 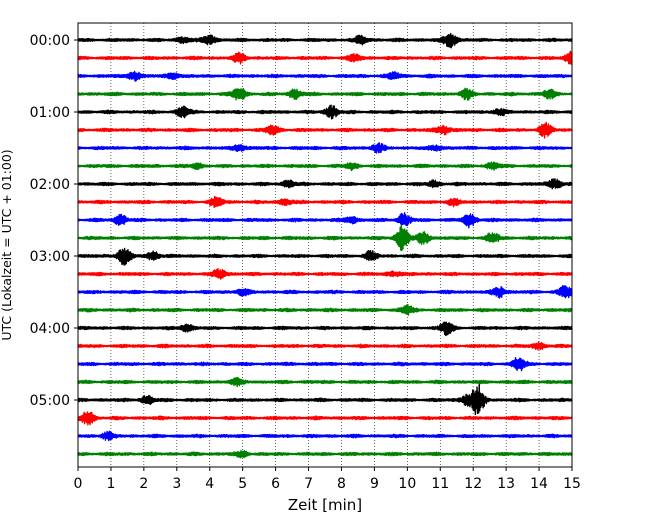 I want to click on x-tick-label: 7, so click(x=308, y=484).